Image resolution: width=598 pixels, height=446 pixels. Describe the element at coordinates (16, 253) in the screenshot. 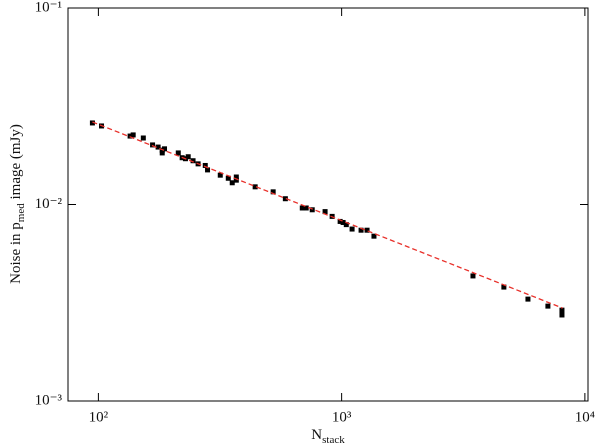

I see `y-label-main: Noise in p` at that location.